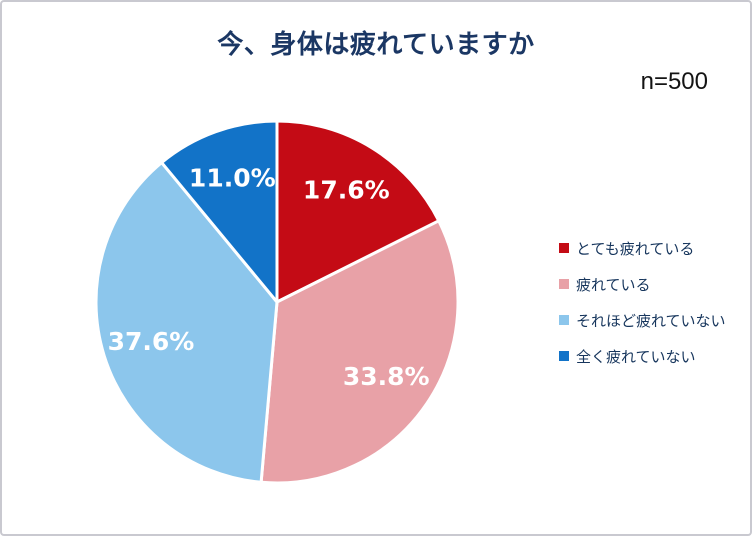 Image resolution: width=752 pixels, height=536 pixels. Describe the element at coordinates (674, 81) in the screenshot. I see `sample-size-label: n=500` at that location.